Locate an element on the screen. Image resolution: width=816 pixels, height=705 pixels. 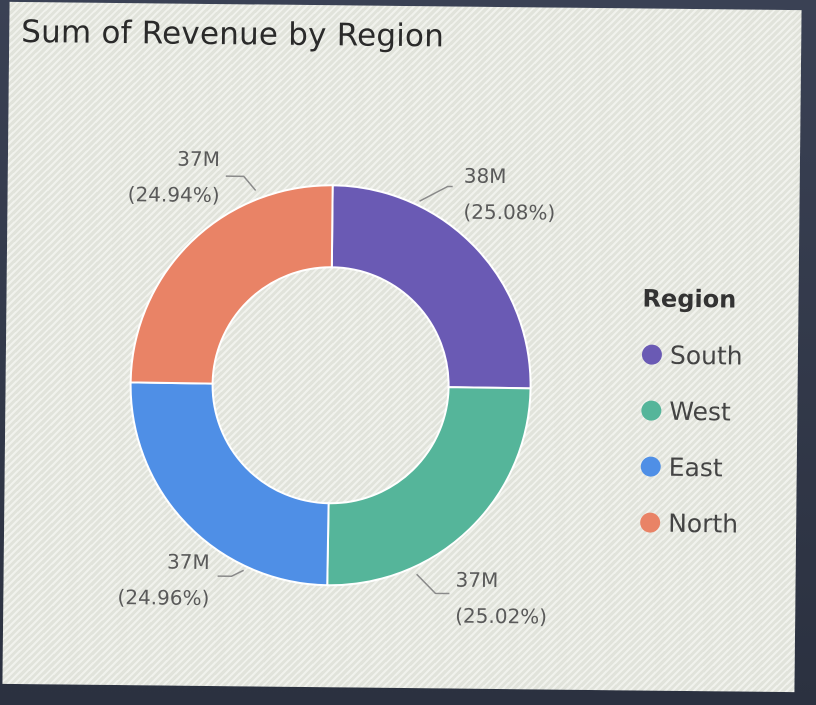
slice-north is located at coordinates (231, 284).